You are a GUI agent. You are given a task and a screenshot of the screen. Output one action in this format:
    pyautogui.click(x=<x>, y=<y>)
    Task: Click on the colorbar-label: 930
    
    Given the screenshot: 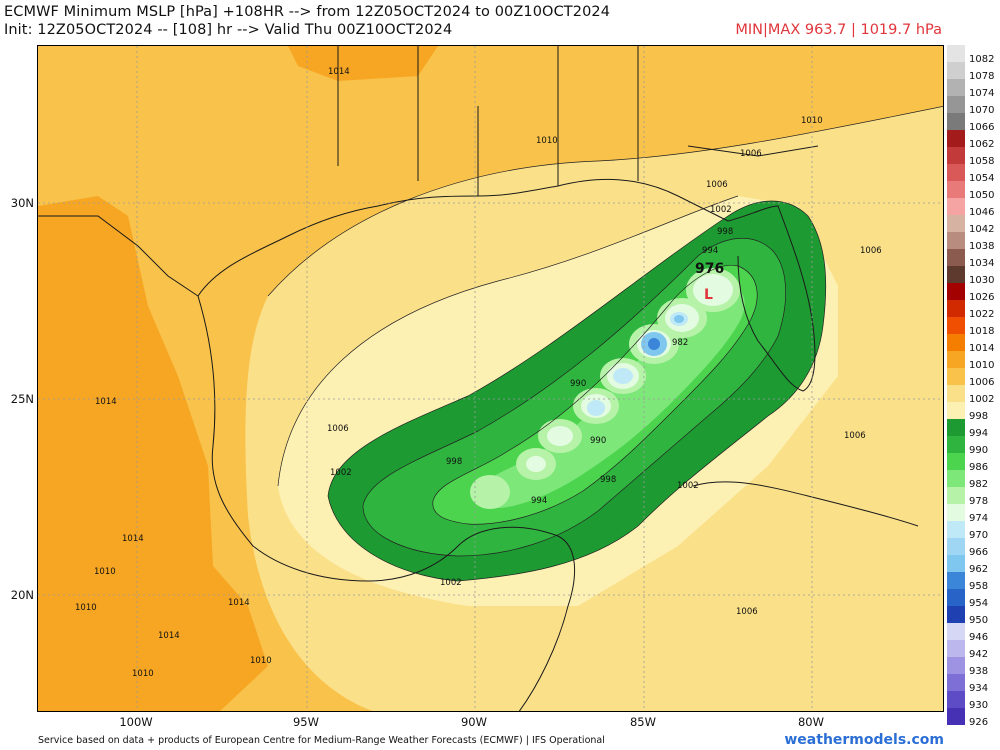 What is the action you would take?
    pyautogui.click(x=979, y=705)
    